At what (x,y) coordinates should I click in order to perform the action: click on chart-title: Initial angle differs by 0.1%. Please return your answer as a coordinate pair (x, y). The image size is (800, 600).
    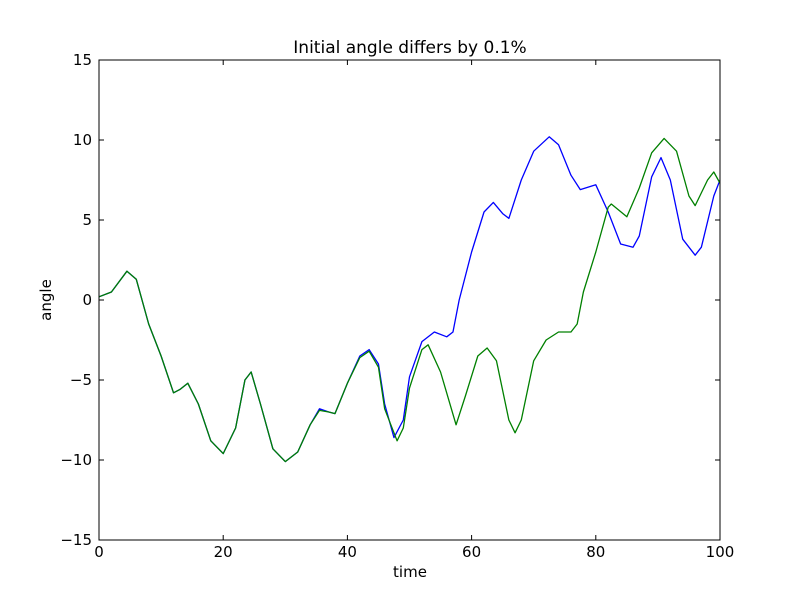
    Looking at the image, I should click on (409, 48).